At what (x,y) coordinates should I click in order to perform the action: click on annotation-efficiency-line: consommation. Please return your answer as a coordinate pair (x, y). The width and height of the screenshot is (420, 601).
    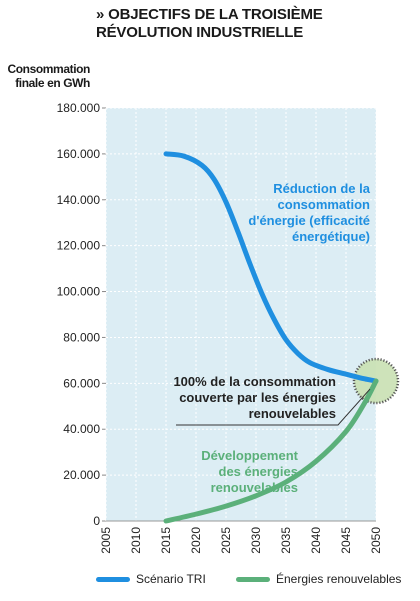
    Looking at the image, I should click on (324, 204).